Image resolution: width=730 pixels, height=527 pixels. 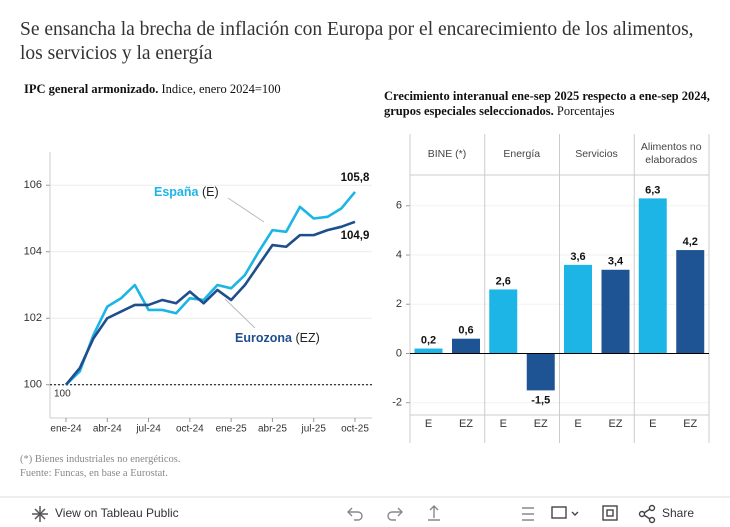 I want to click on x-tick-label: oct-24, so click(x=190, y=429).